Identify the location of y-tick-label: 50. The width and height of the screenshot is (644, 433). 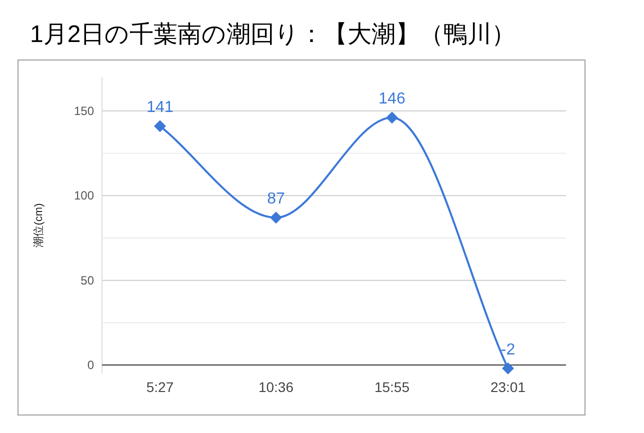
(87, 280).